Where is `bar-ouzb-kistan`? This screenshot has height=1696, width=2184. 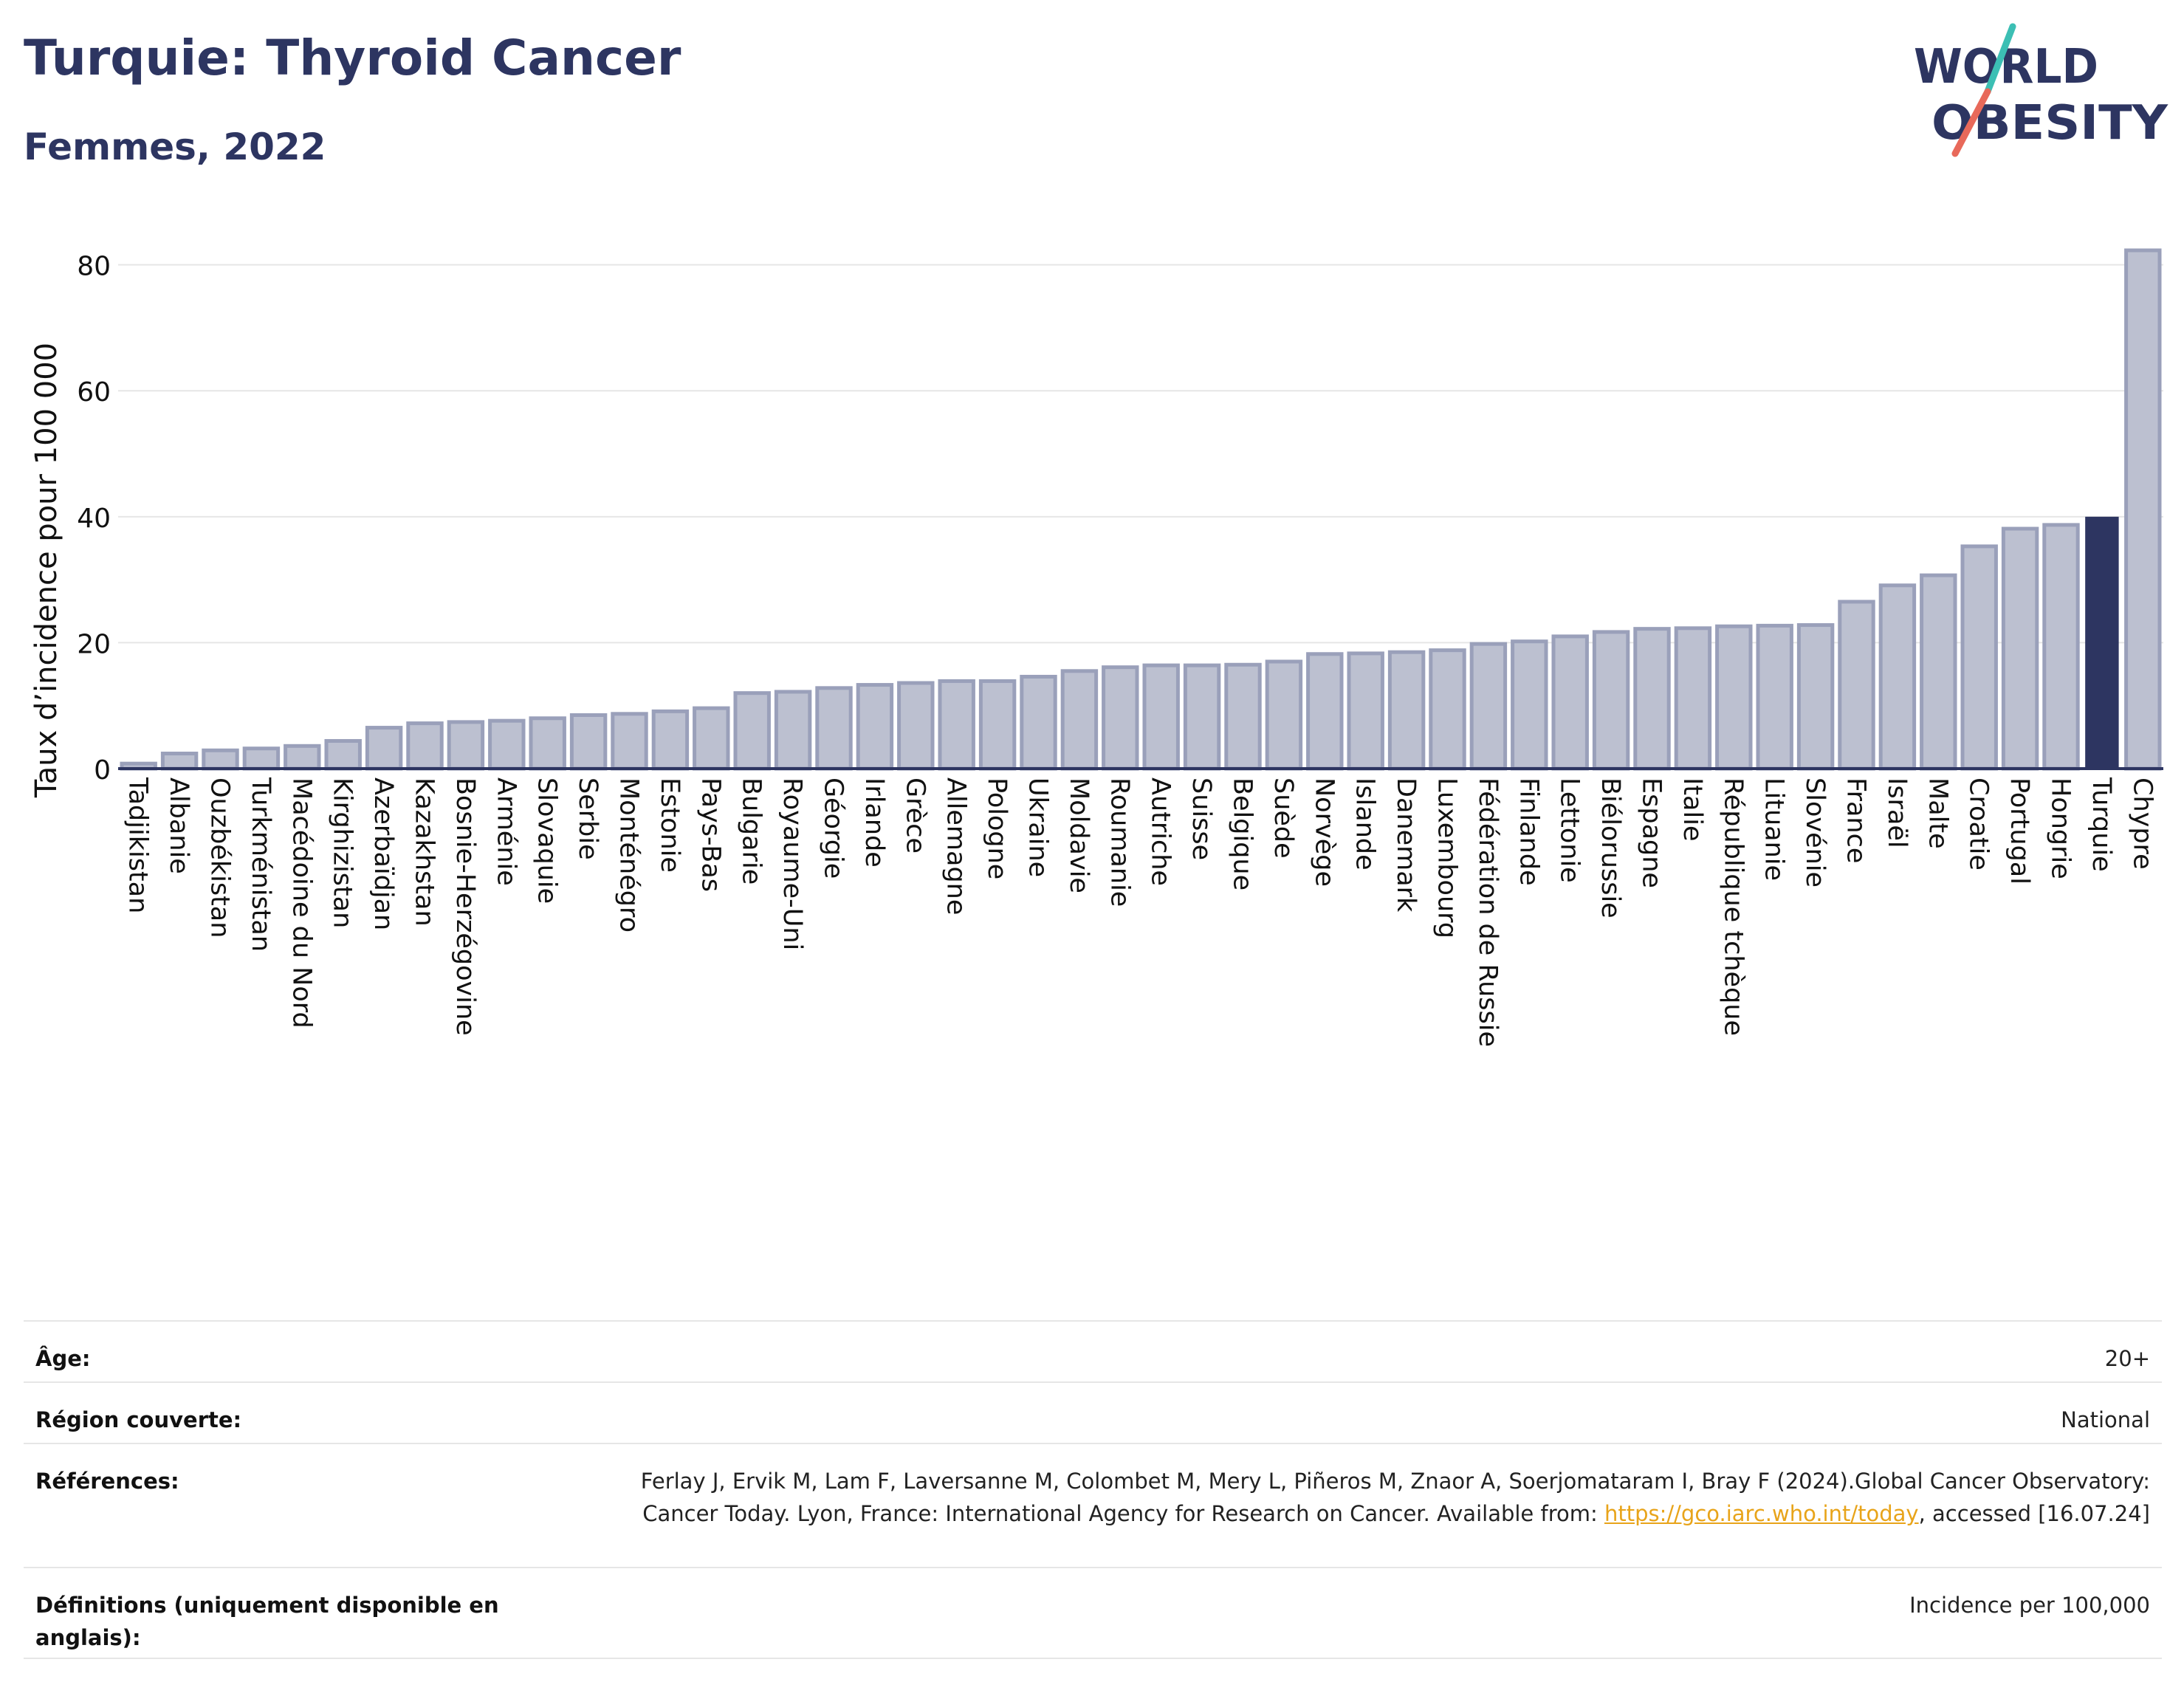
bar-ouzb-kistan is located at coordinates (221, 759).